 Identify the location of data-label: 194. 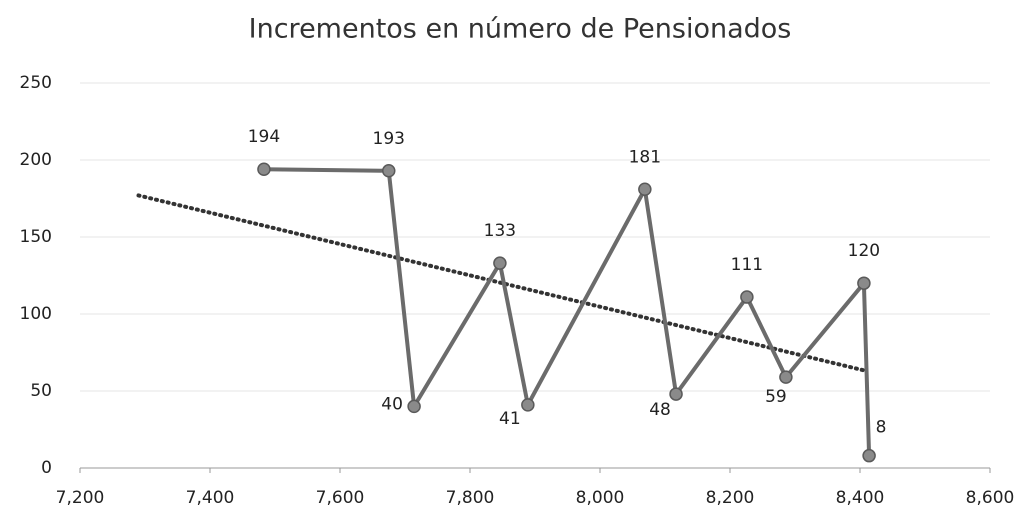
(264, 137).